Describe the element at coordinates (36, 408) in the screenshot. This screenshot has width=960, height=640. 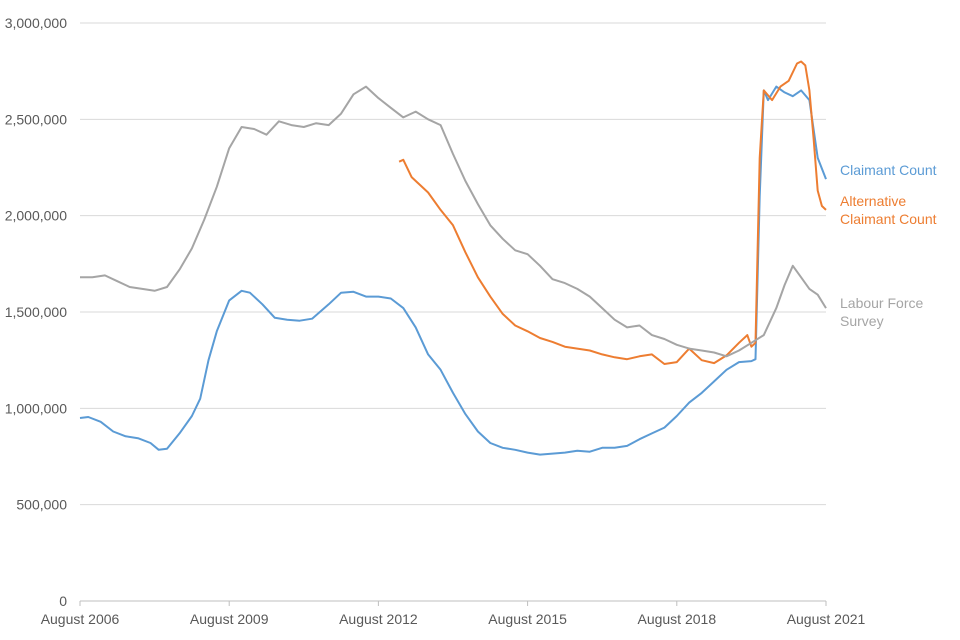
I see `y-tick-label: 1,000,000` at that location.